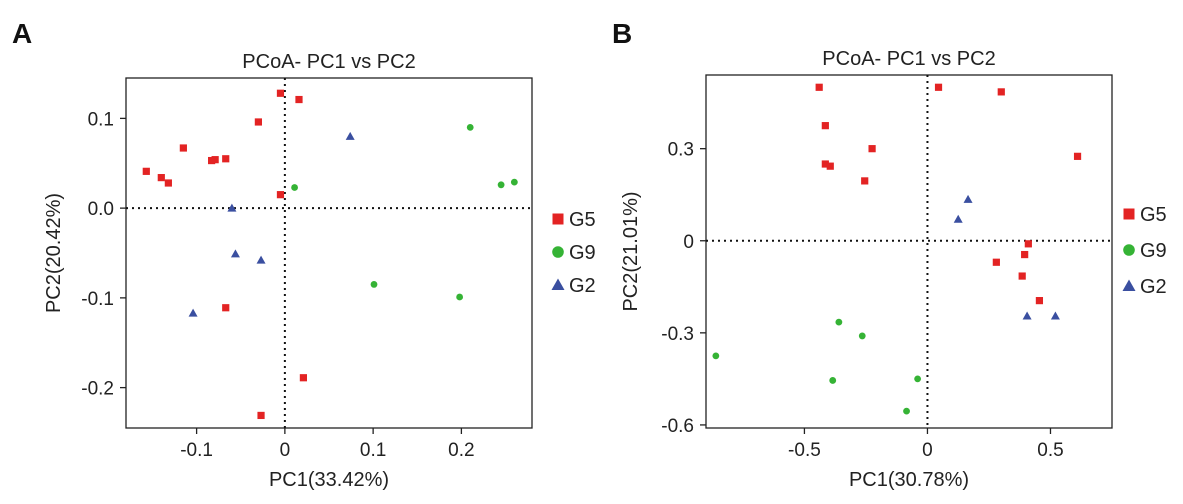 Image resolution: width=1183 pixels, height=504 pixels. What do you see at coordinates (677, 334) in the screenshot?
I see `y-tick-label: -0.3` at bounding box center [677, 334].